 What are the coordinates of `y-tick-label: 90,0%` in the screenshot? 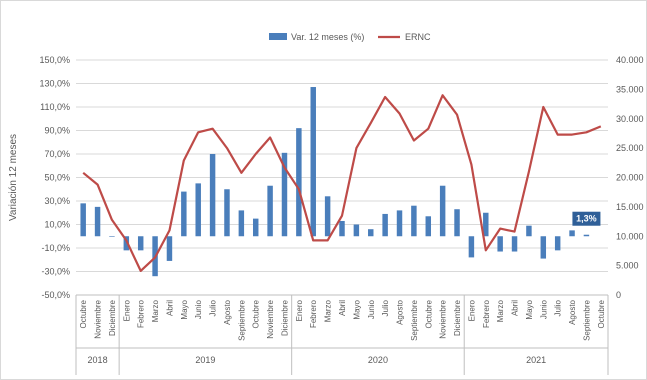 It's located at (57, 131).